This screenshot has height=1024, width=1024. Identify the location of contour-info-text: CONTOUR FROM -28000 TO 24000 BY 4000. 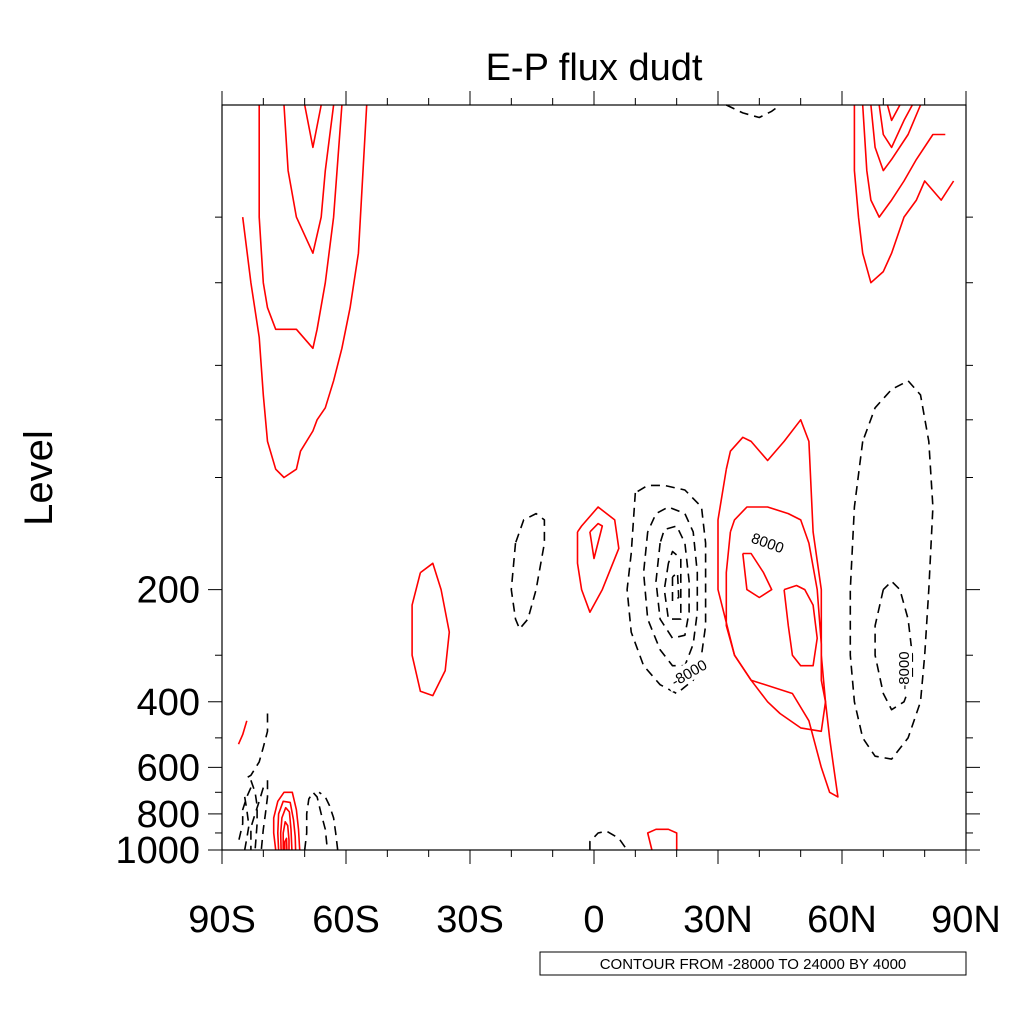
(753, 964).